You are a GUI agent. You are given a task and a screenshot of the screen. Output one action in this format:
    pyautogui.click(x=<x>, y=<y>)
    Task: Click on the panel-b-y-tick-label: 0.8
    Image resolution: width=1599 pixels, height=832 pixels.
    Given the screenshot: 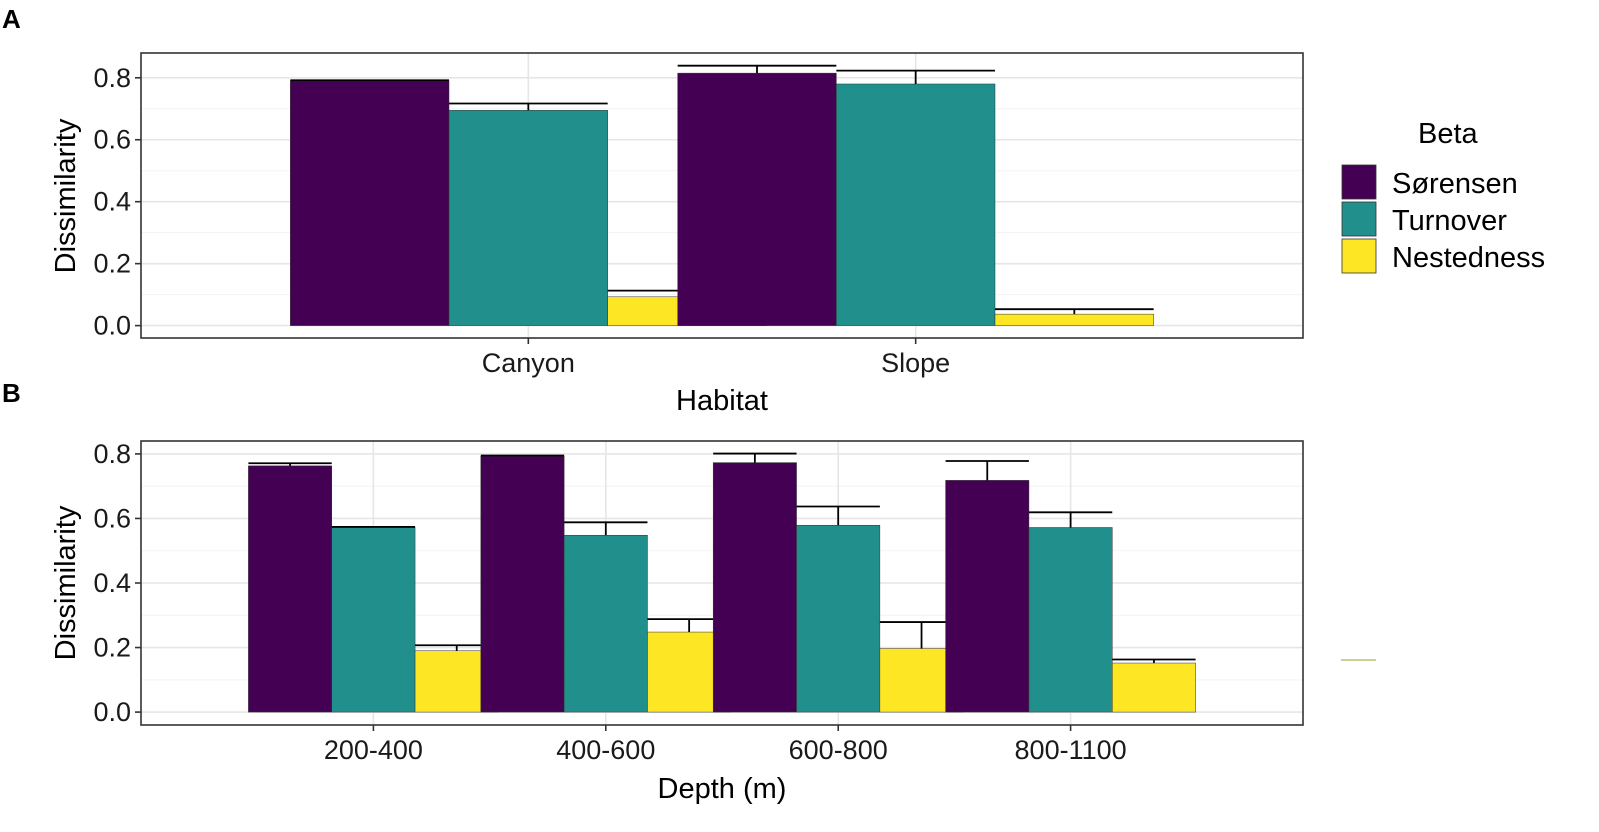 What is the action you would take?
    pyautogui.click(x=112, y=454)
    